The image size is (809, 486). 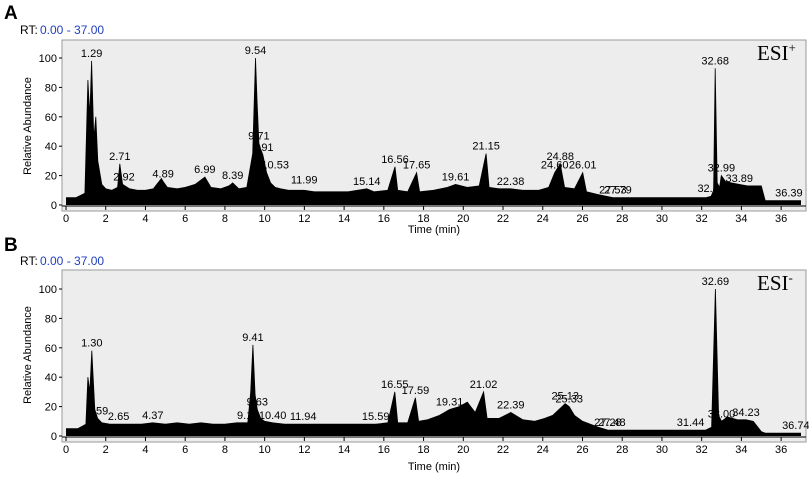 I want to click on y-tick-label: 20, so click(x=51, y=177).